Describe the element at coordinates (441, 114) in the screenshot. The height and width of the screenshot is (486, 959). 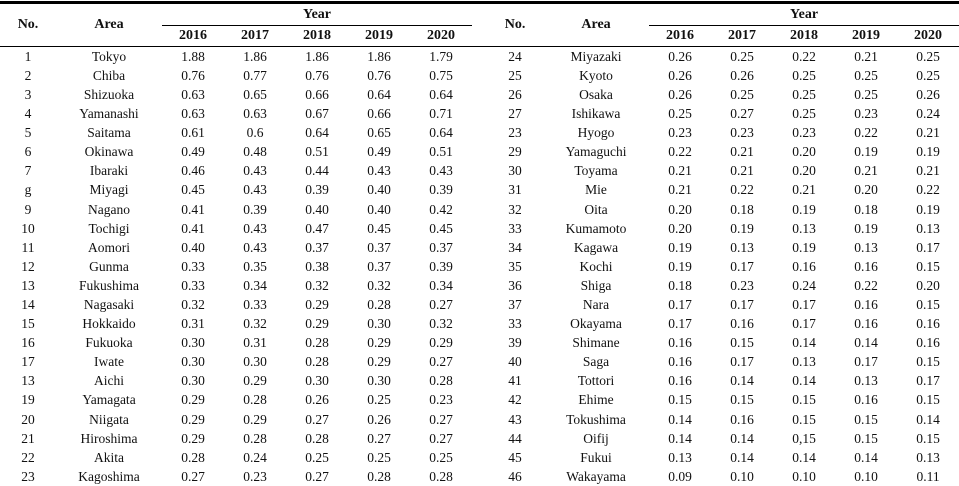
I see `value-cell: 0.71` at that location.